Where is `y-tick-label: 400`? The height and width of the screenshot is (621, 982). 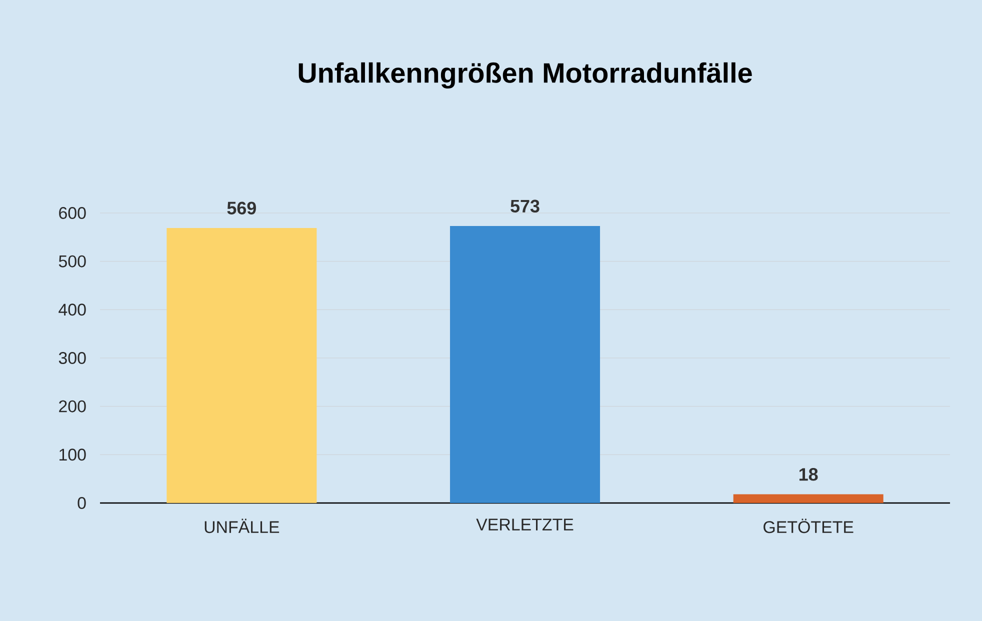
y-tick-label: 400 is located at coordinates (72, 310).